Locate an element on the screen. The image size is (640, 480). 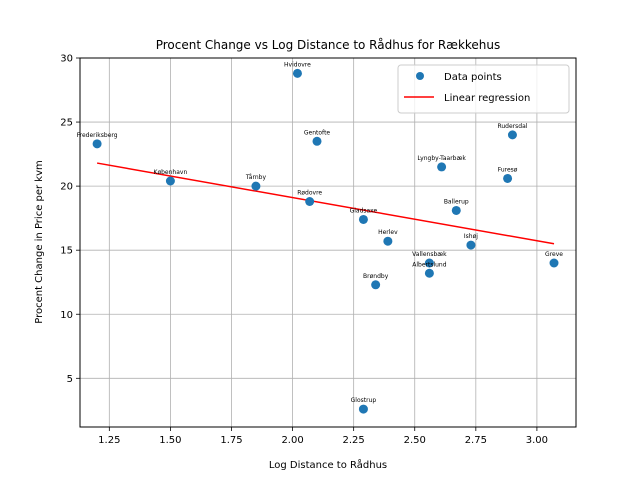
y-axis-label: Procent Change in Price per kvm is located at coordinates (39, 242).